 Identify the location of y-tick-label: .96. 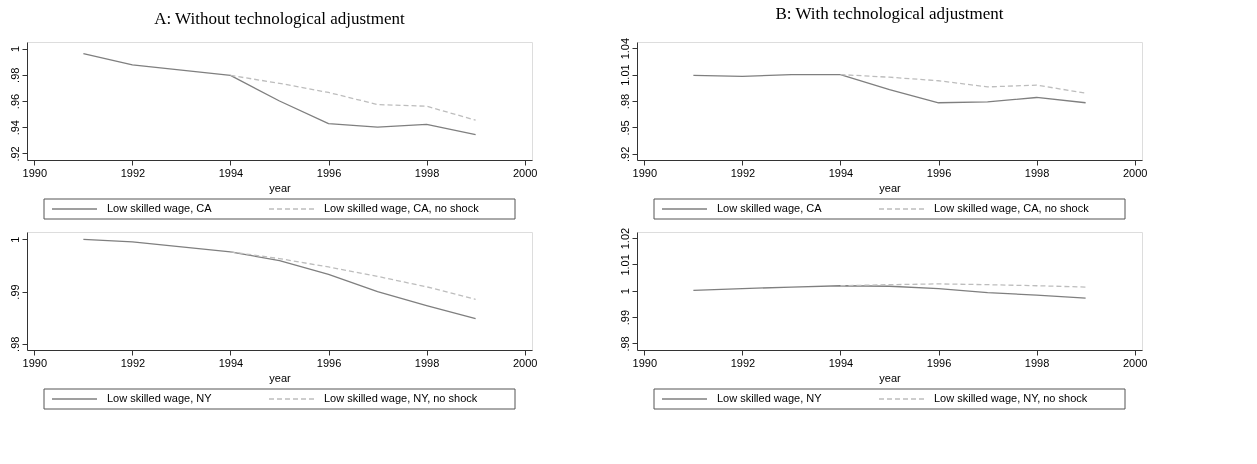
(14, 101).